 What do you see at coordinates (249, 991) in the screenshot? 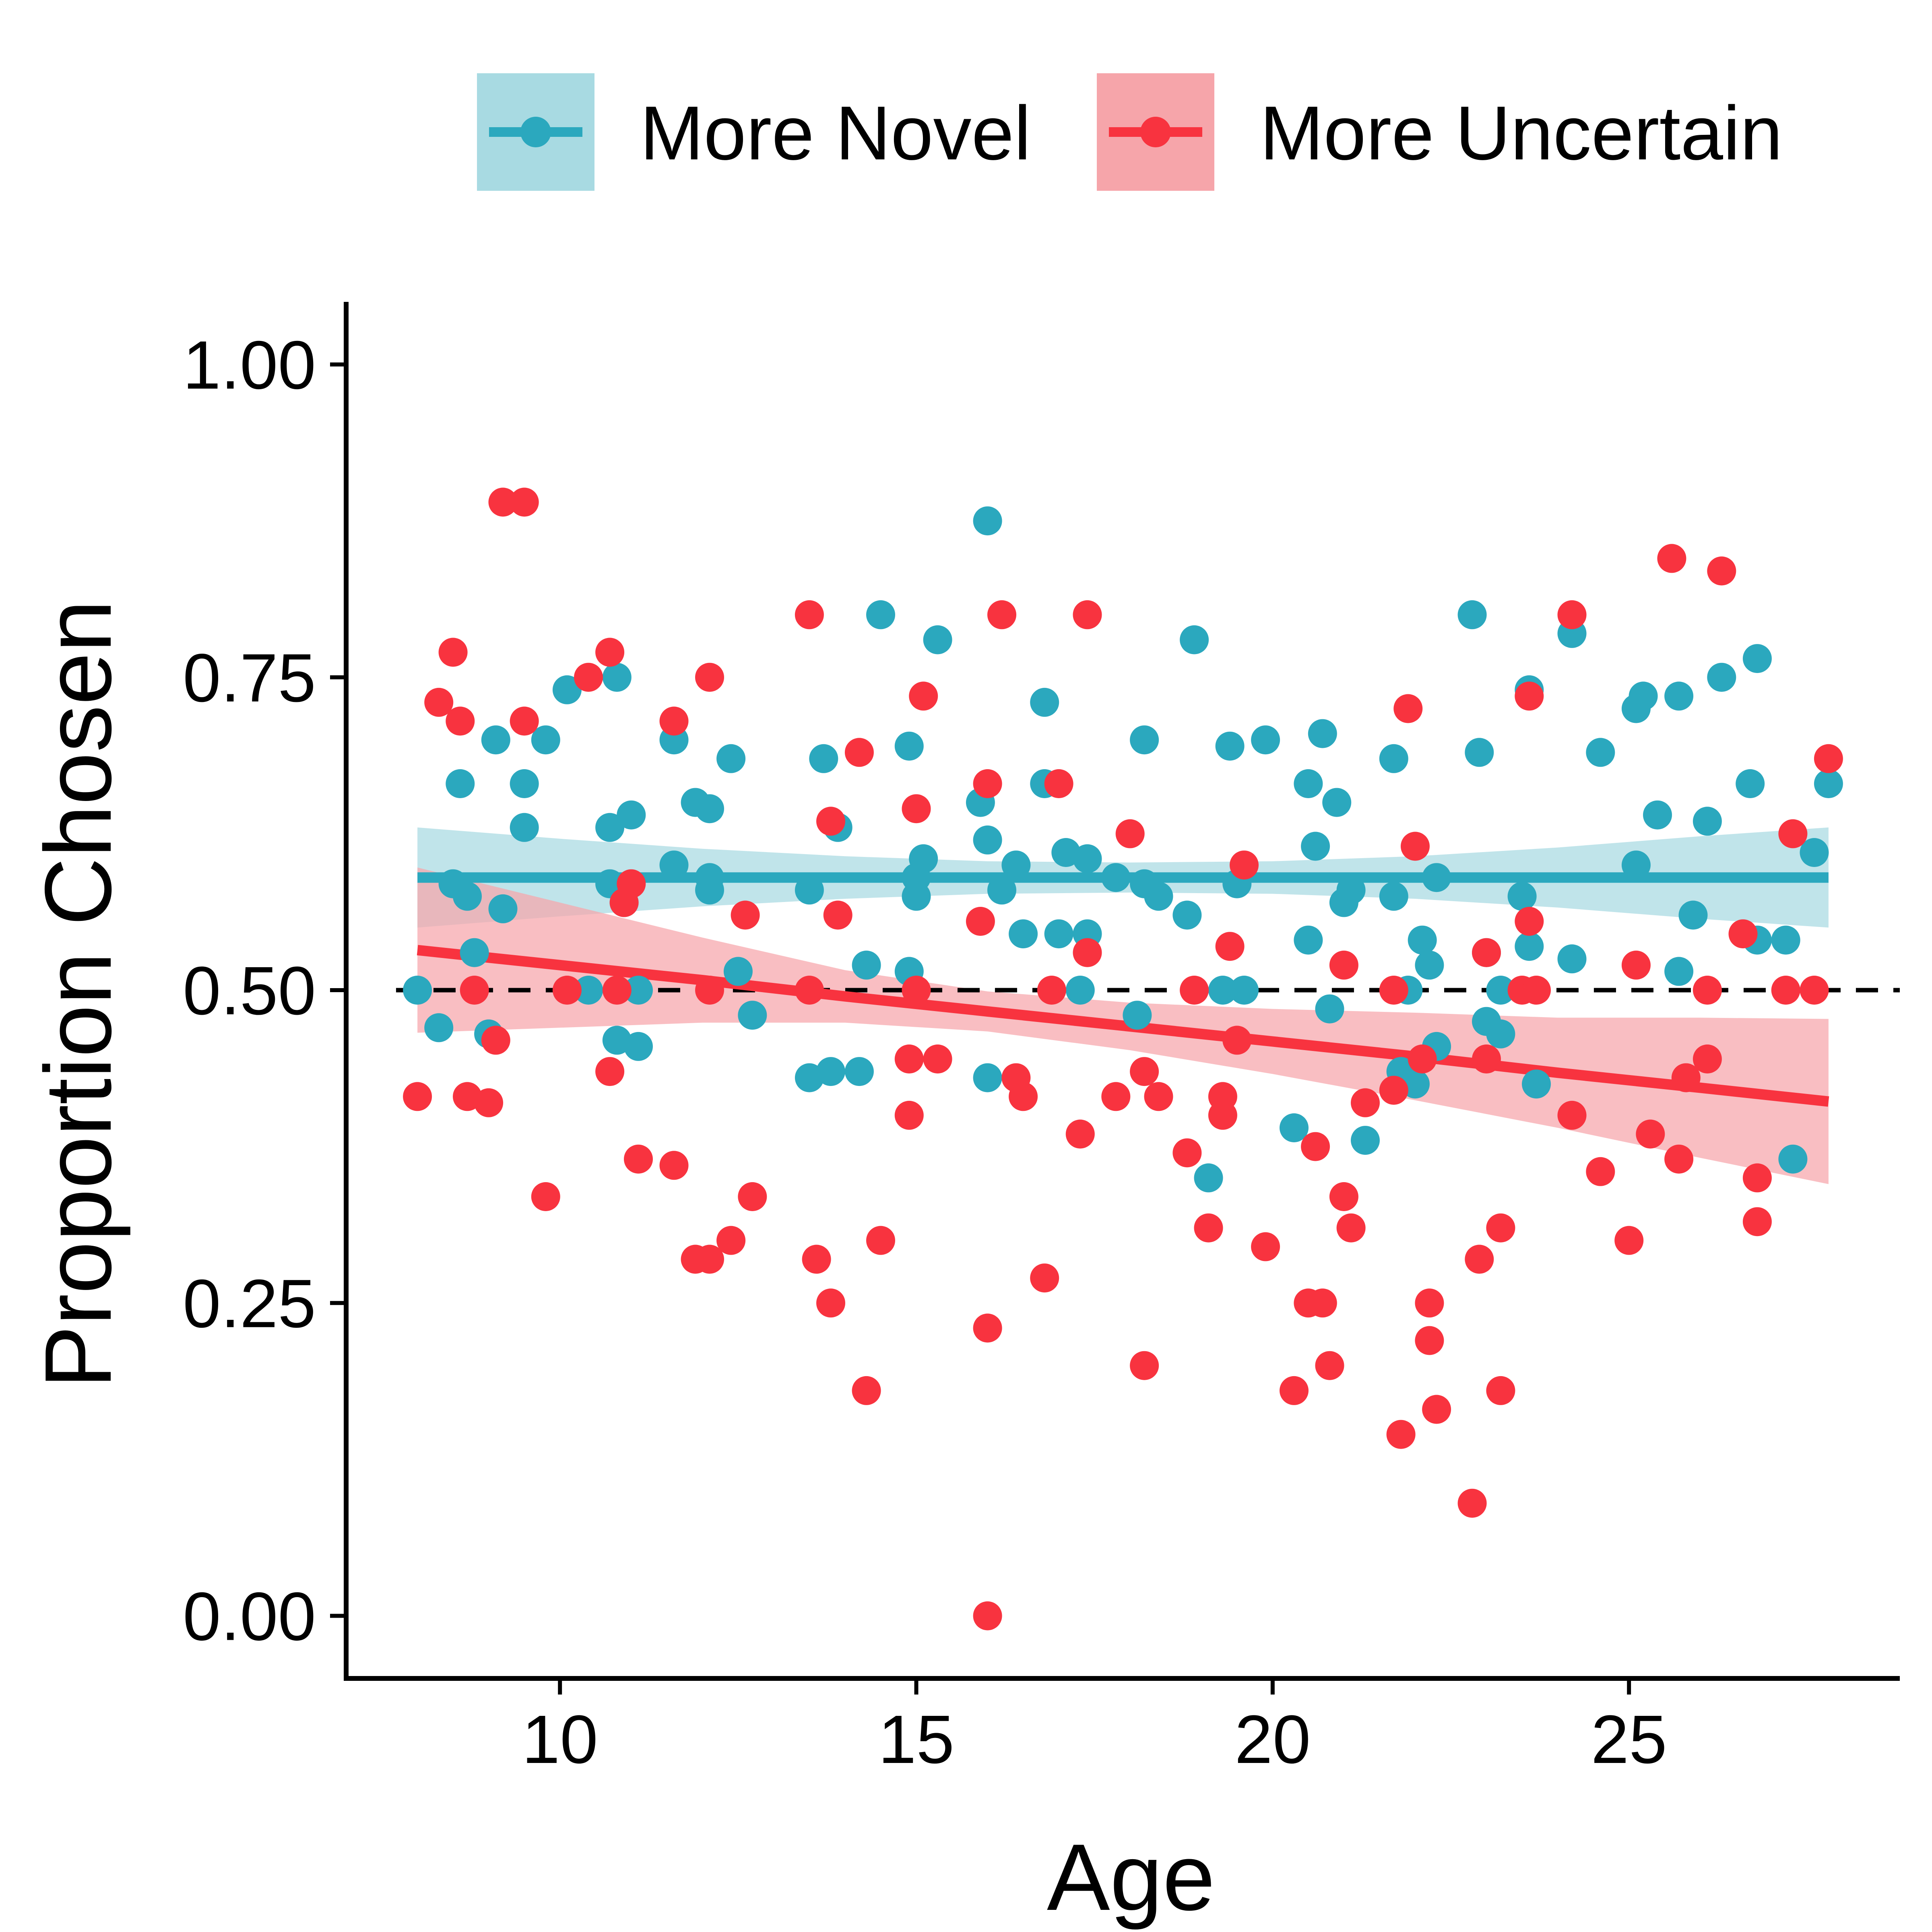
I see `y-tick-label: 0.50` at bounding box center [249, 991].